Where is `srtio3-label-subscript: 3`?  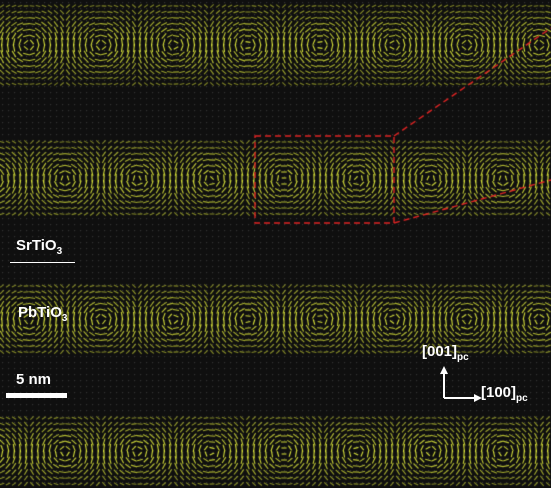 srtio3-label-subscript: 3 is located at coordinates (59, 251).